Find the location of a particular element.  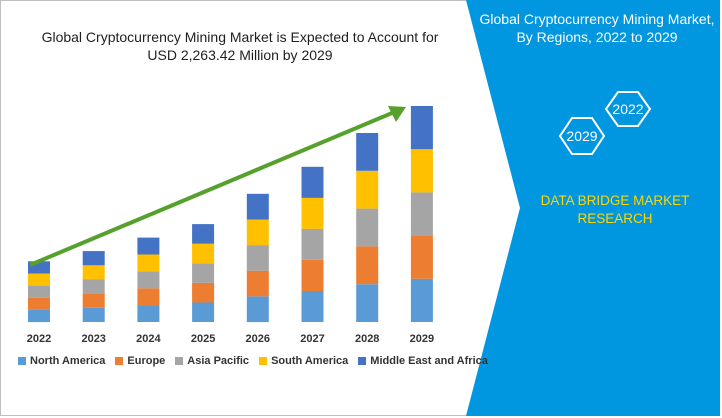

legend-item: South America is located at coordinates (303, 361).